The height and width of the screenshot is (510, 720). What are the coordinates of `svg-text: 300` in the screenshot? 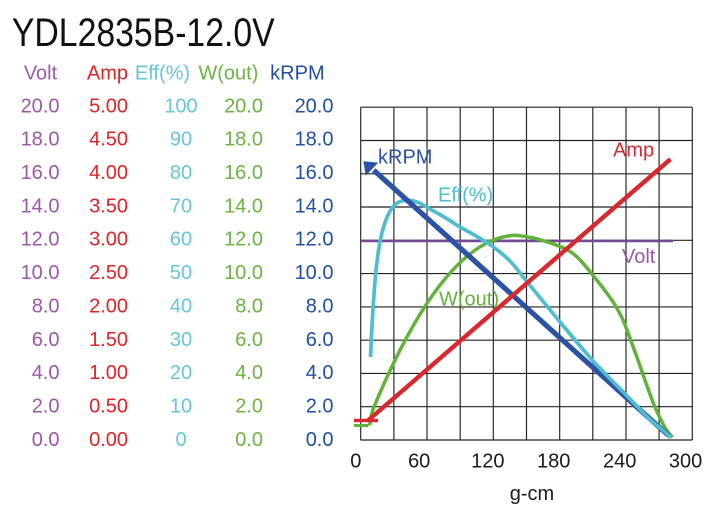 It's located at (685, 462).